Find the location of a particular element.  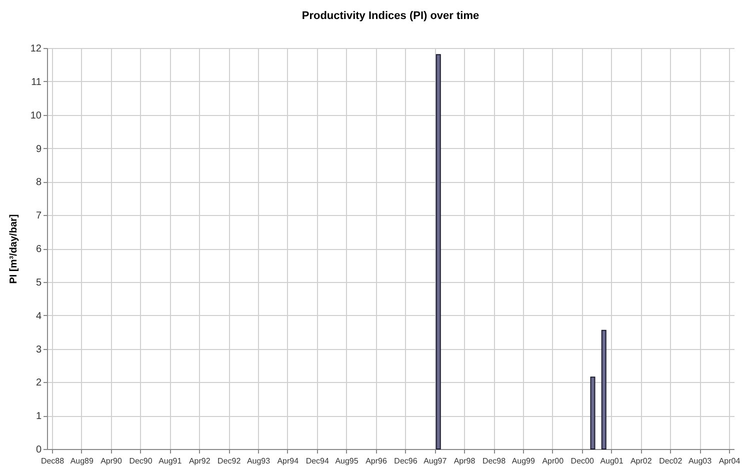

x-tick-label: Aug89 is located at coordinates (82, 461).